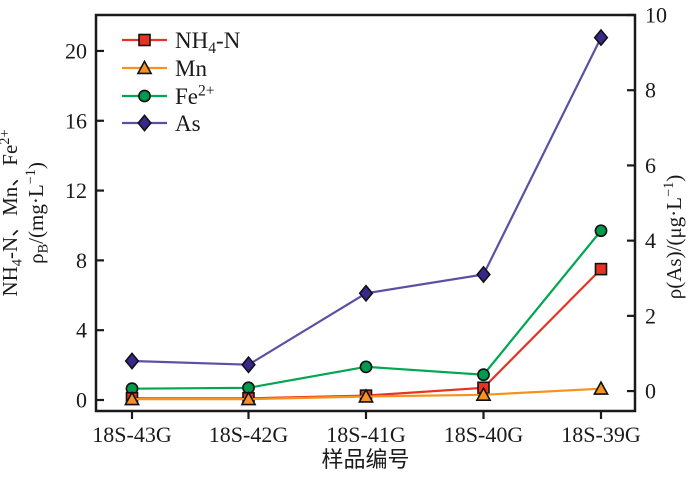 The image size is (700, 480). Describe the element at coordinates (484, 434) in the screenshot. I see `x-tick-label: 18S-40G` at that location.